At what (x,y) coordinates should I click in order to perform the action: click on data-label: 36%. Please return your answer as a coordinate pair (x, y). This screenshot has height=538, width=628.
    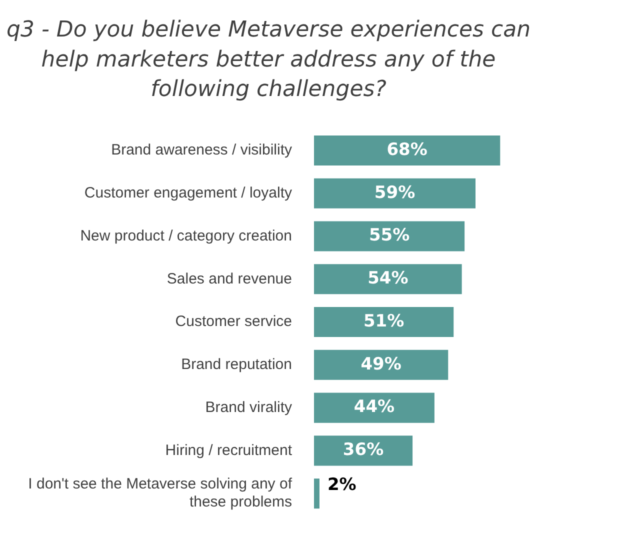
    Looking at the image, I should click on (363, 450).